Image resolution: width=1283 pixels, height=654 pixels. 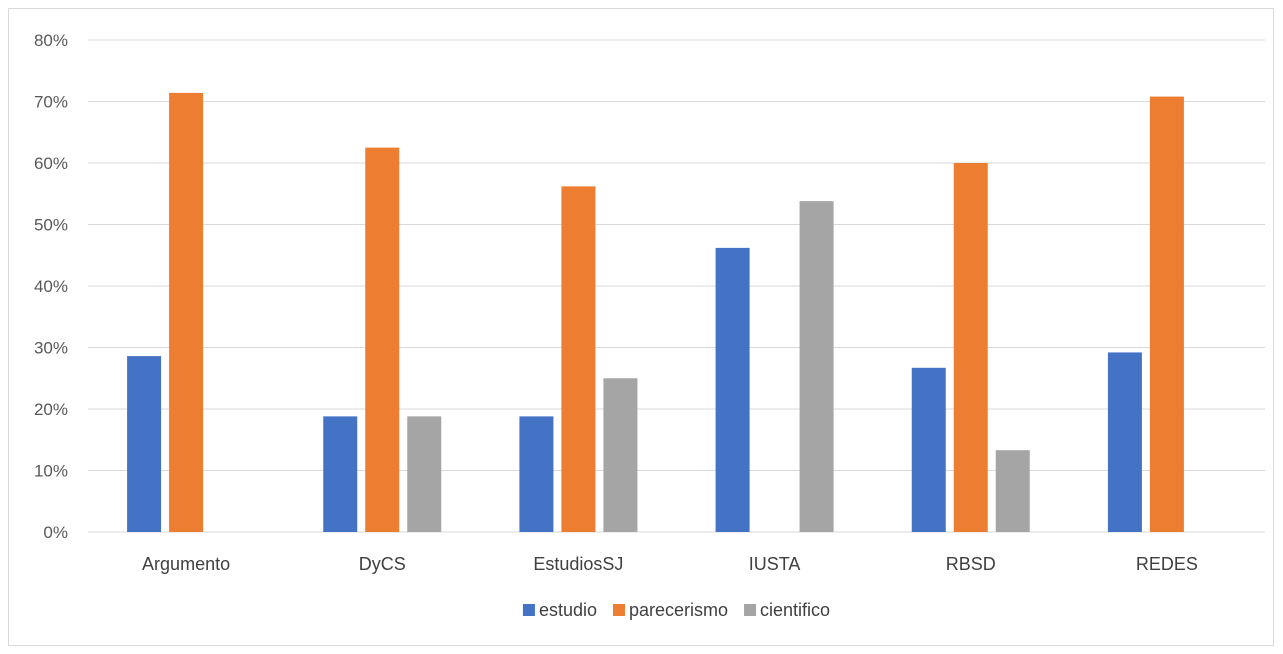 I want to click on bar-cientifico-RBSD, so click(x=1012, y=491).